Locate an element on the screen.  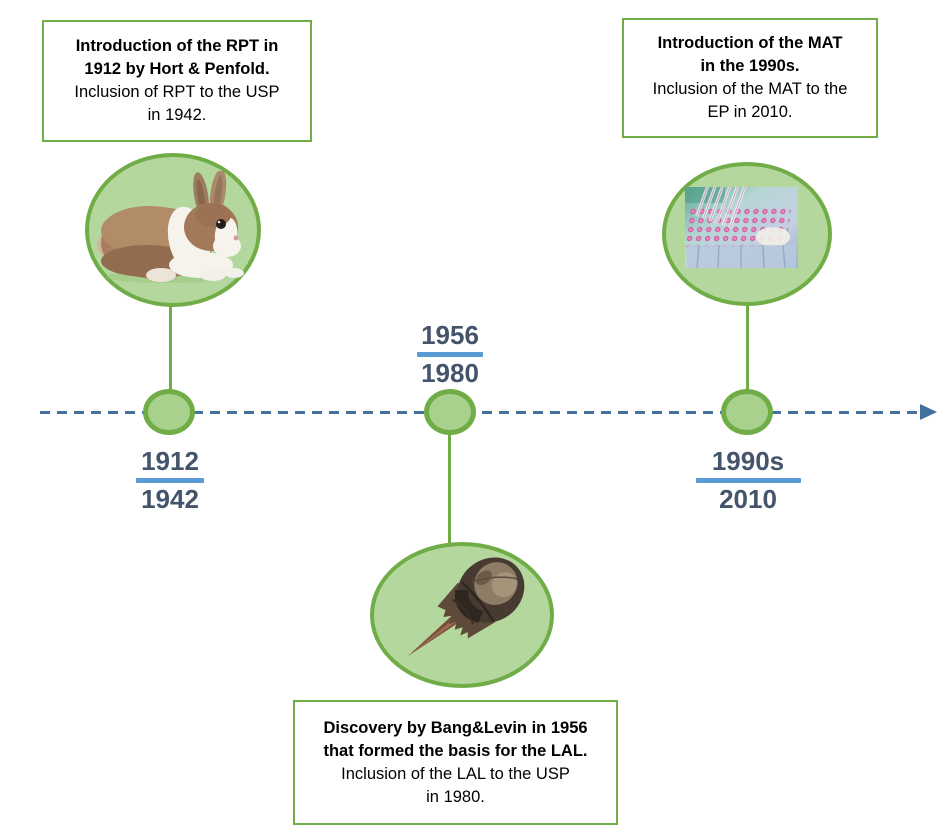
timeline-node-rpt is located at coordinates (169, 412).